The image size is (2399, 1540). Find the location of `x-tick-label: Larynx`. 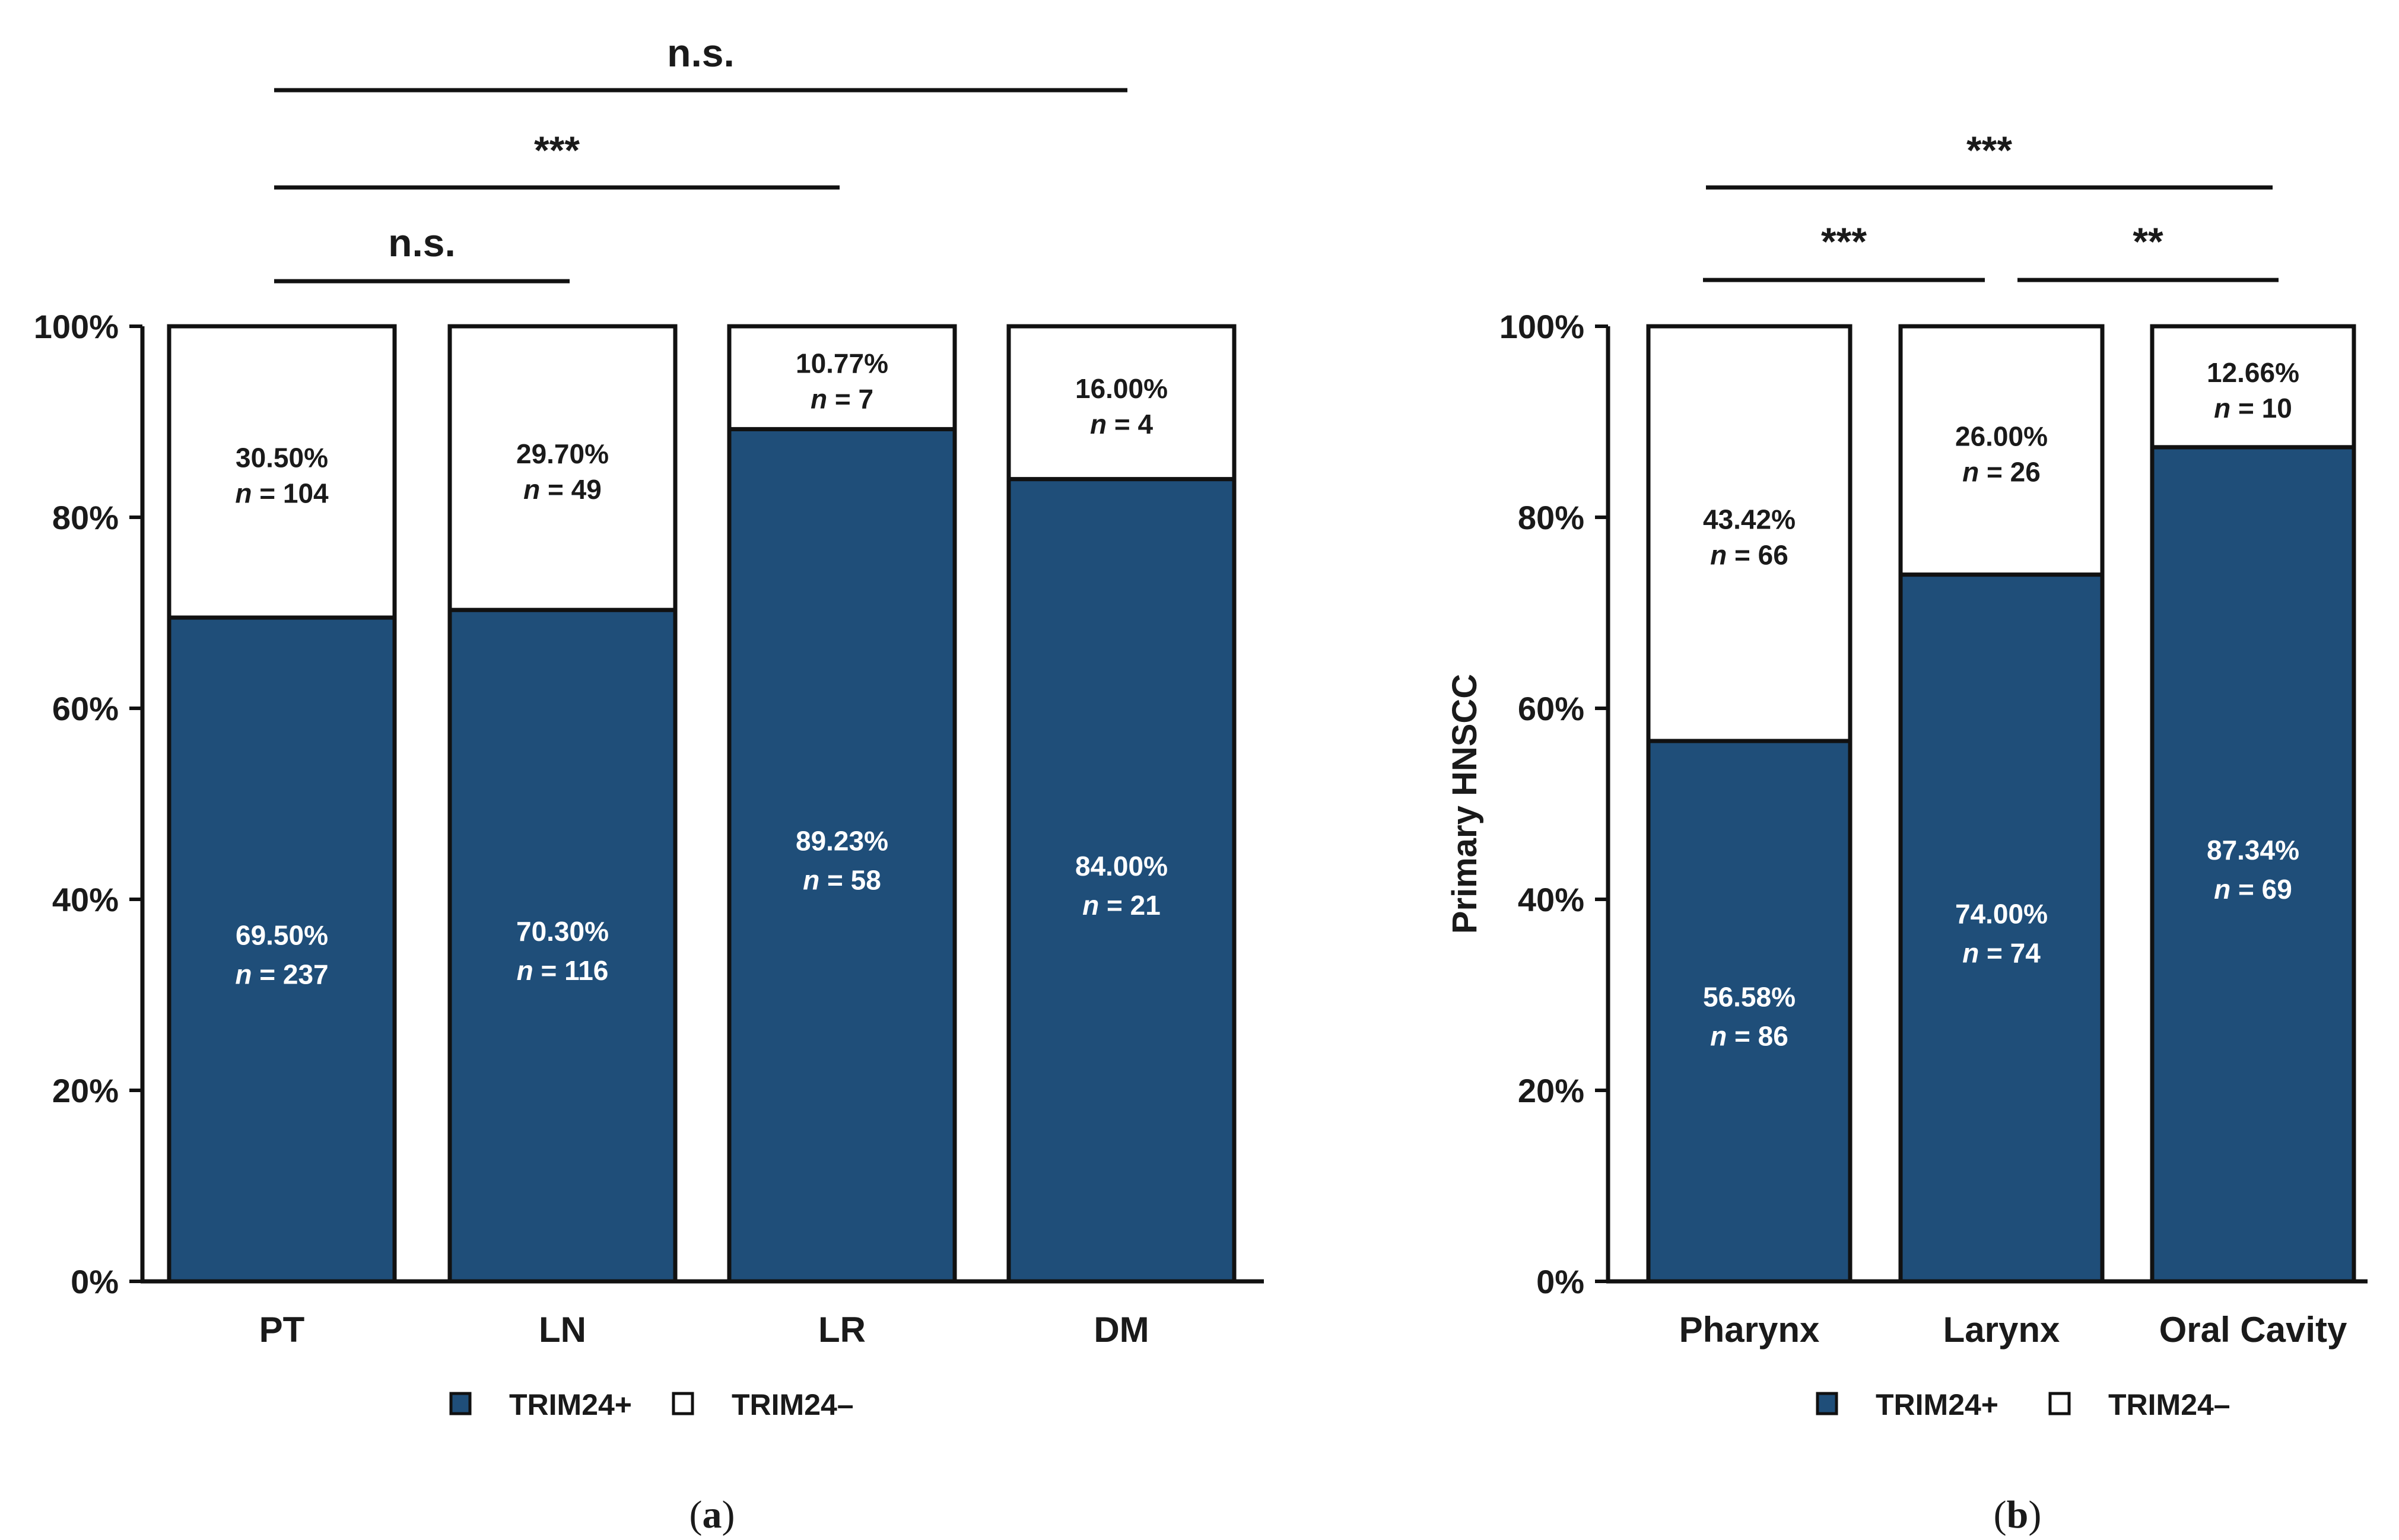

x-tick-label: Larynx is located at coordinates (2002, 1330).